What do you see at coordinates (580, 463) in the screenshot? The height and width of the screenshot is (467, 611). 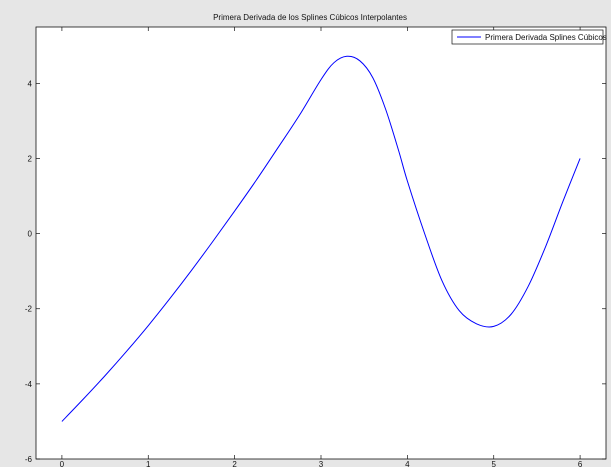 I see `x-tick-label: 6` at bounding box center [580, 463].